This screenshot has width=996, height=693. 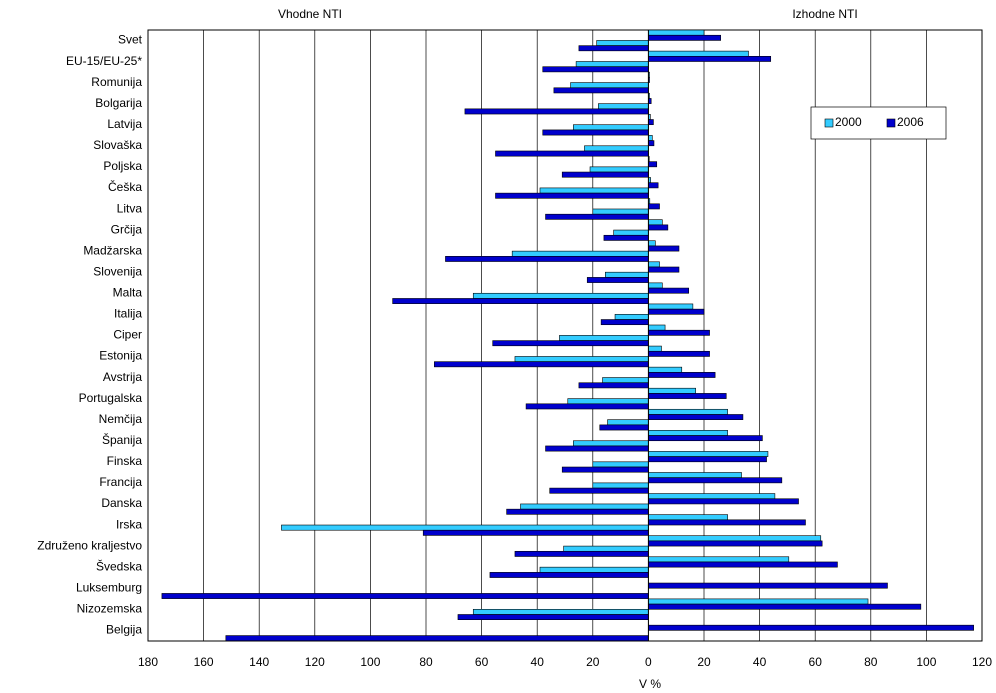 I want to click on category-label: Češka, so click(x=125, y=186).